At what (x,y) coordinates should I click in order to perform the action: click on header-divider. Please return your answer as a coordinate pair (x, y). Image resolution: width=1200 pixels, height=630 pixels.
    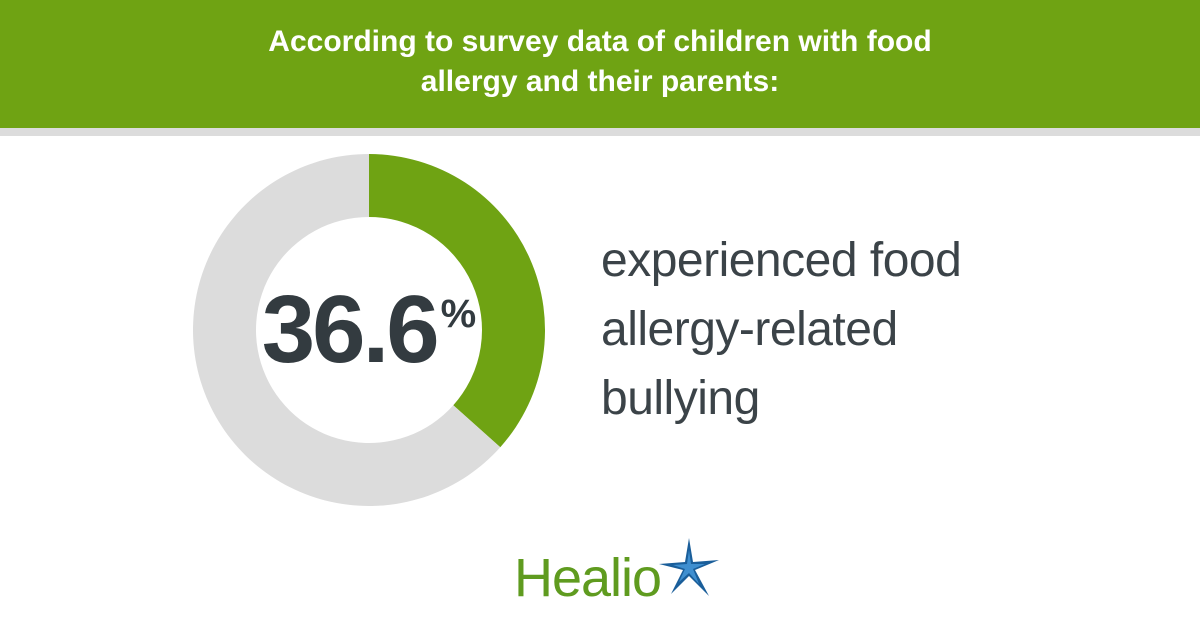
    Looking at the image, I should click on (600, 132).